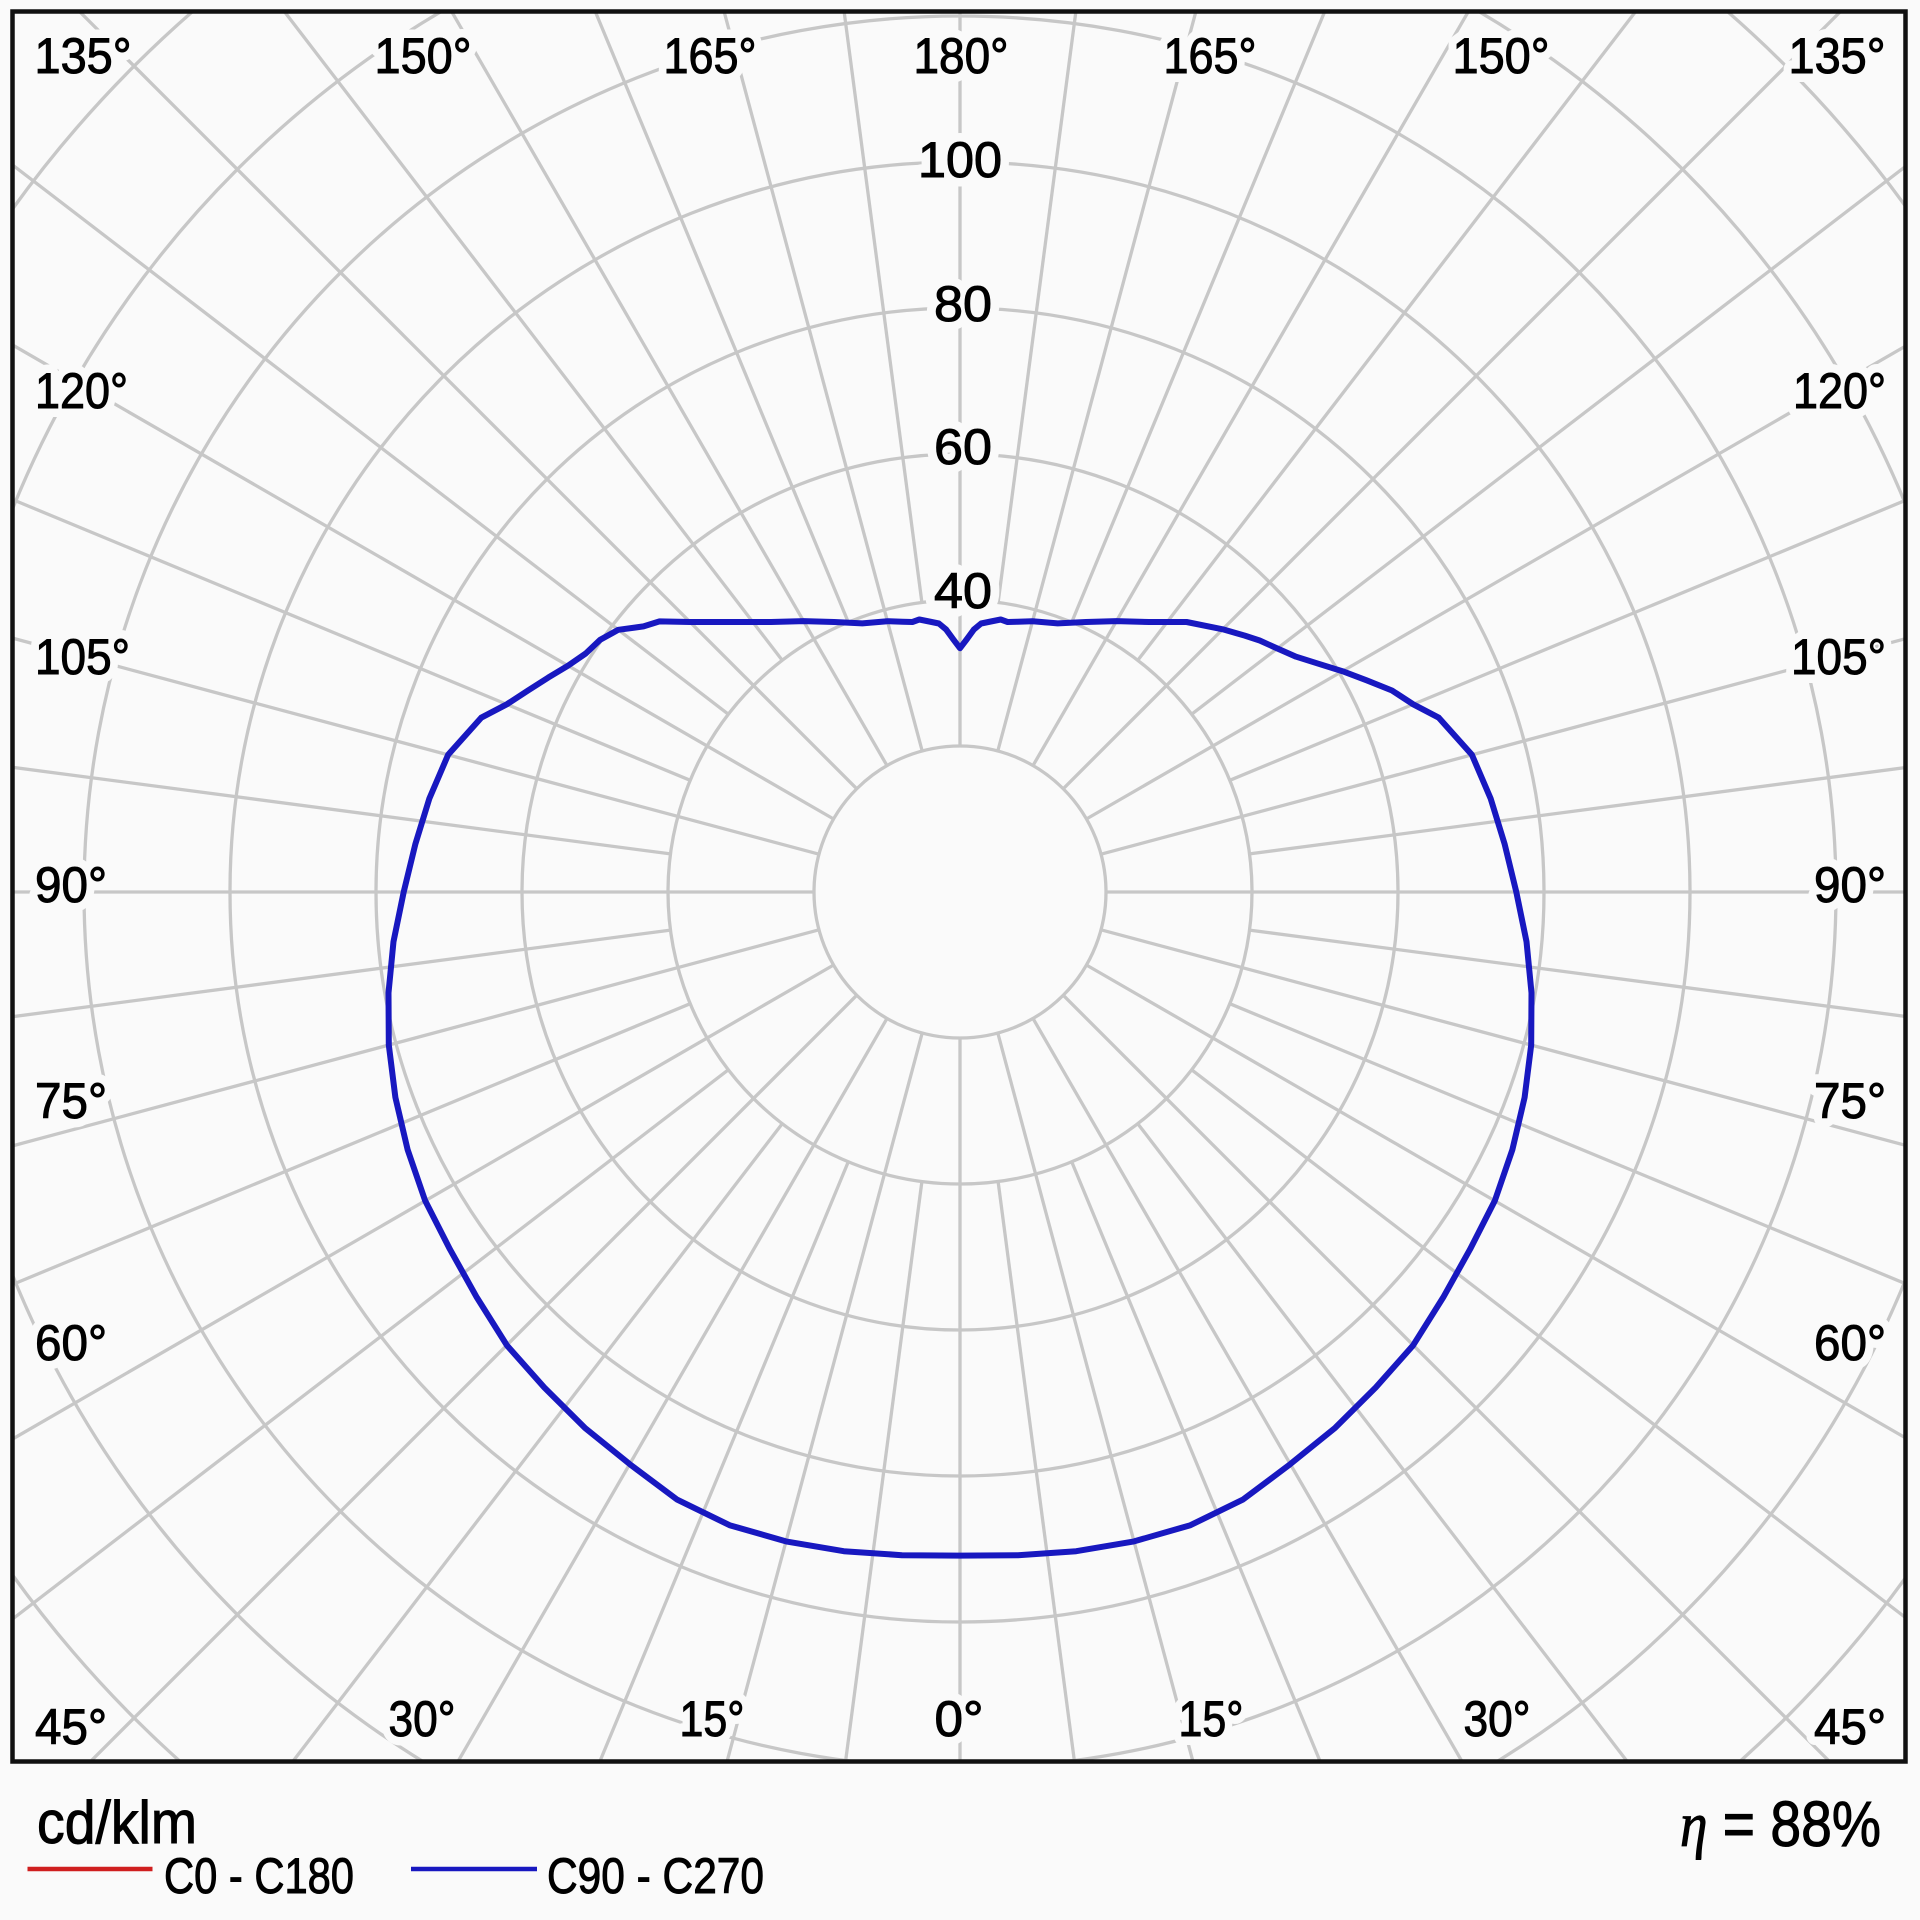  Describe the element at coordinates (259, 1876) in the screenshot. I see `svg-text: C0 - C180` at that location.